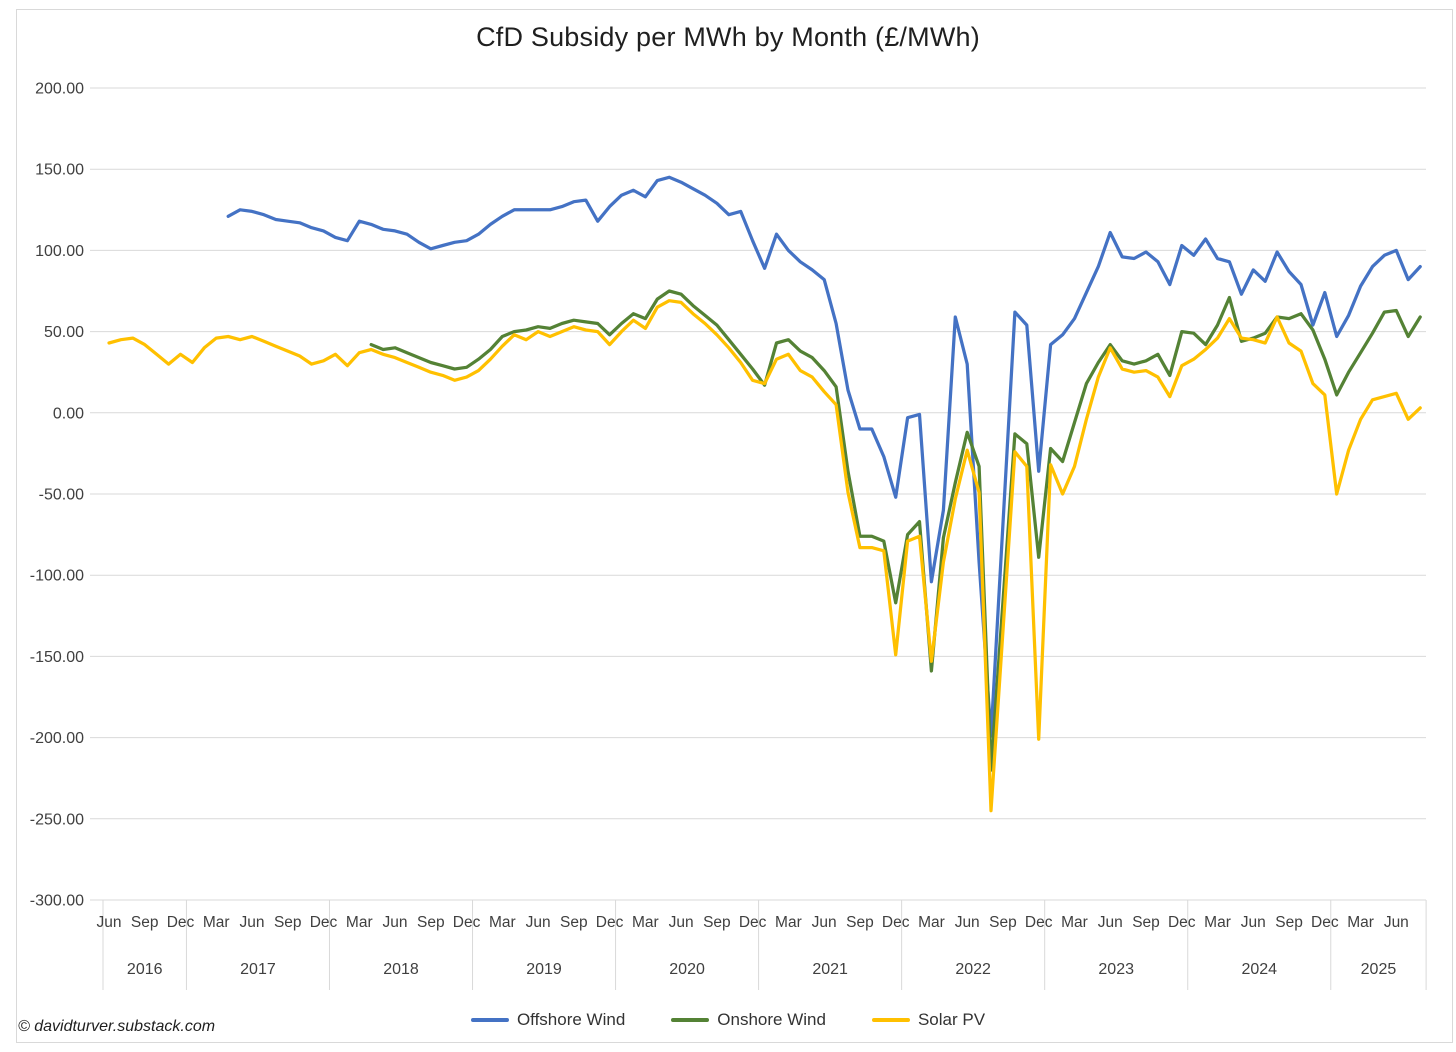 Image resolution: width=1456 pixels, height=1052 pixels. Describe the element at coordinates (973, 969) in the screenshot. I see `x-axis-year-label: 2022` at that location.